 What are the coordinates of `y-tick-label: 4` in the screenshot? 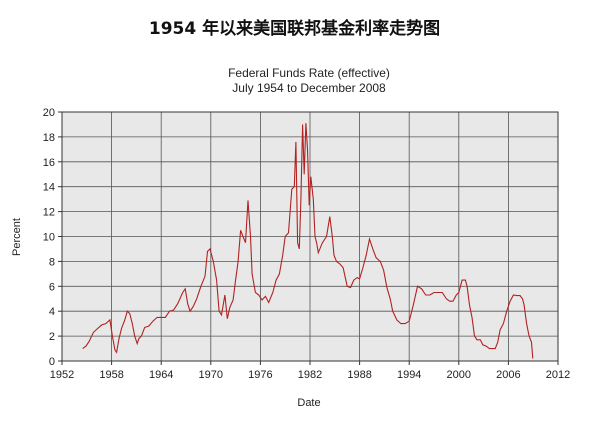 It's located at (52, 312).